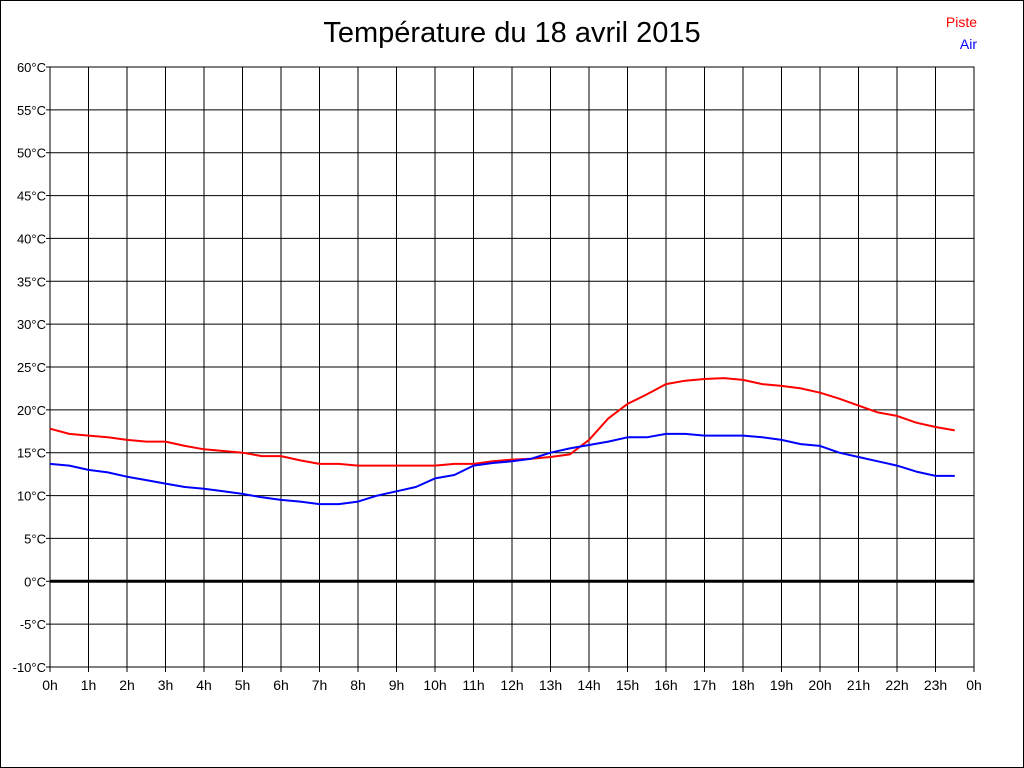  Describe the element at coordinates (243, 685) in the screenshot. I see `x-tick-label: 5h` at that location.